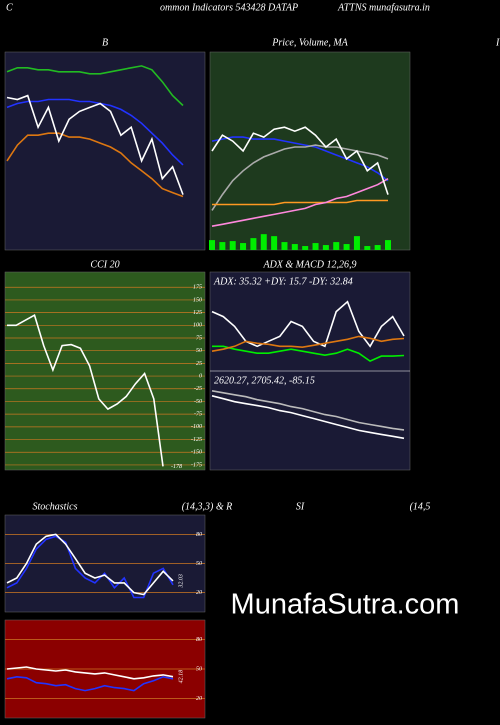  I want to click on panel-title: B, so click(105, 42).